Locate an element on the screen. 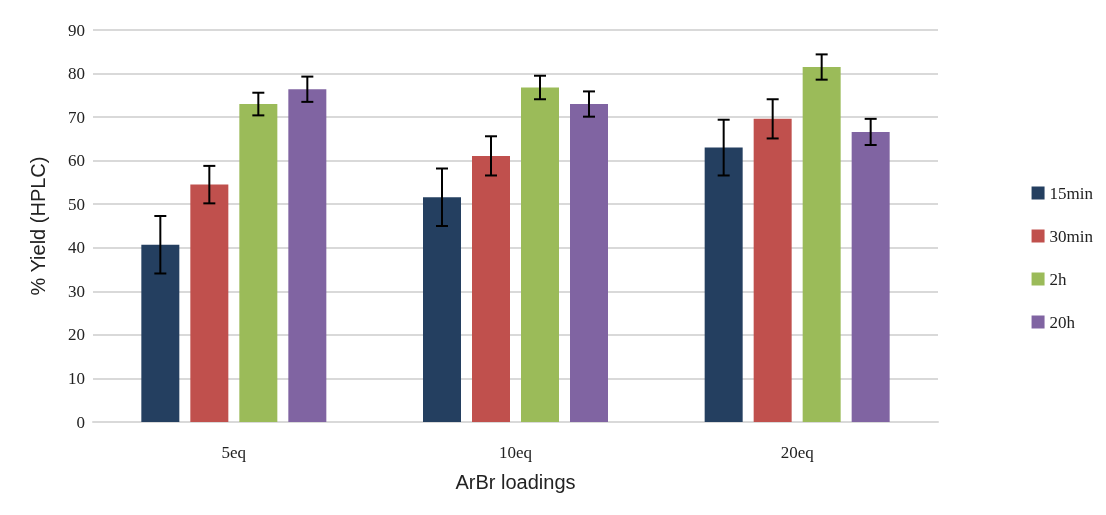 The height and width of the screenshot is (515, 1106). x-tick-label: 20eq is located at coordinates (797, 452).